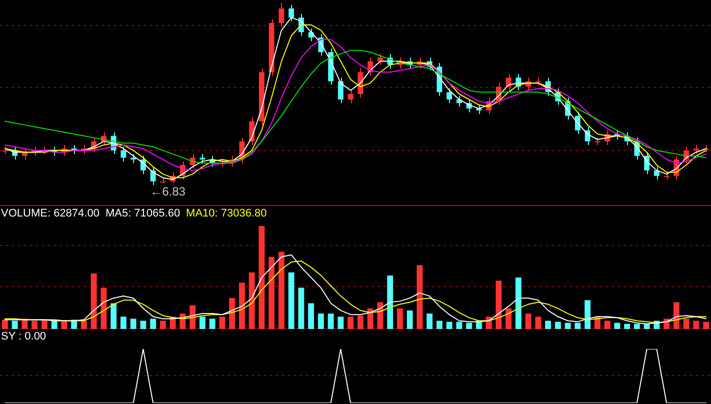 This screenshot has height=404, width=711. Describe the element at coordinates (168, 191) in the screenshot. I see `annotation: ←6.83` at that location.